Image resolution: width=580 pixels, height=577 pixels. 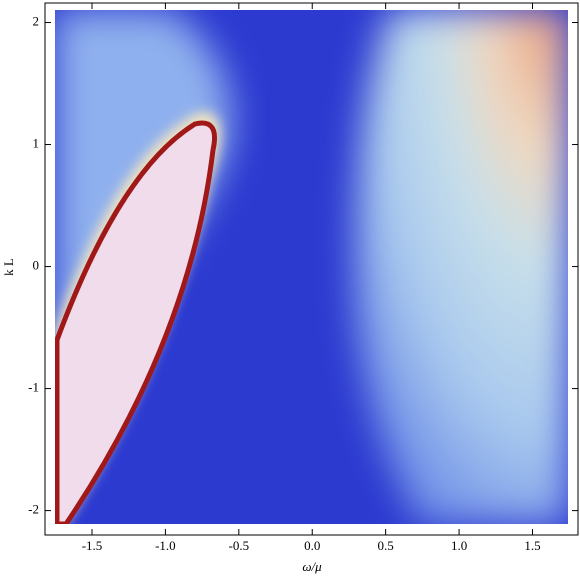 What do you see at coordinates (36, 21) in the screenshot?
I see `y-tick-label: 2` at bounding box center [36, 21].